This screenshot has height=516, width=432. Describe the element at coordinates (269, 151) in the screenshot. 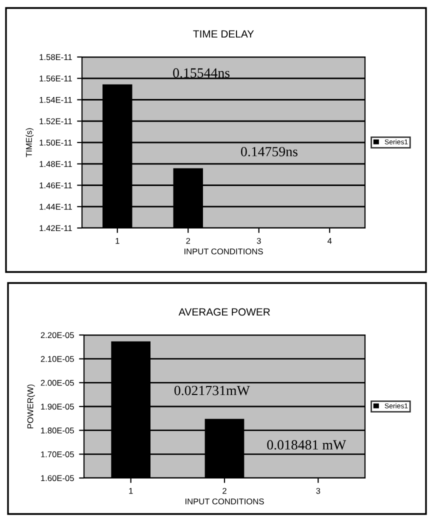

I see `annotation: 0.14759ns` at that location.